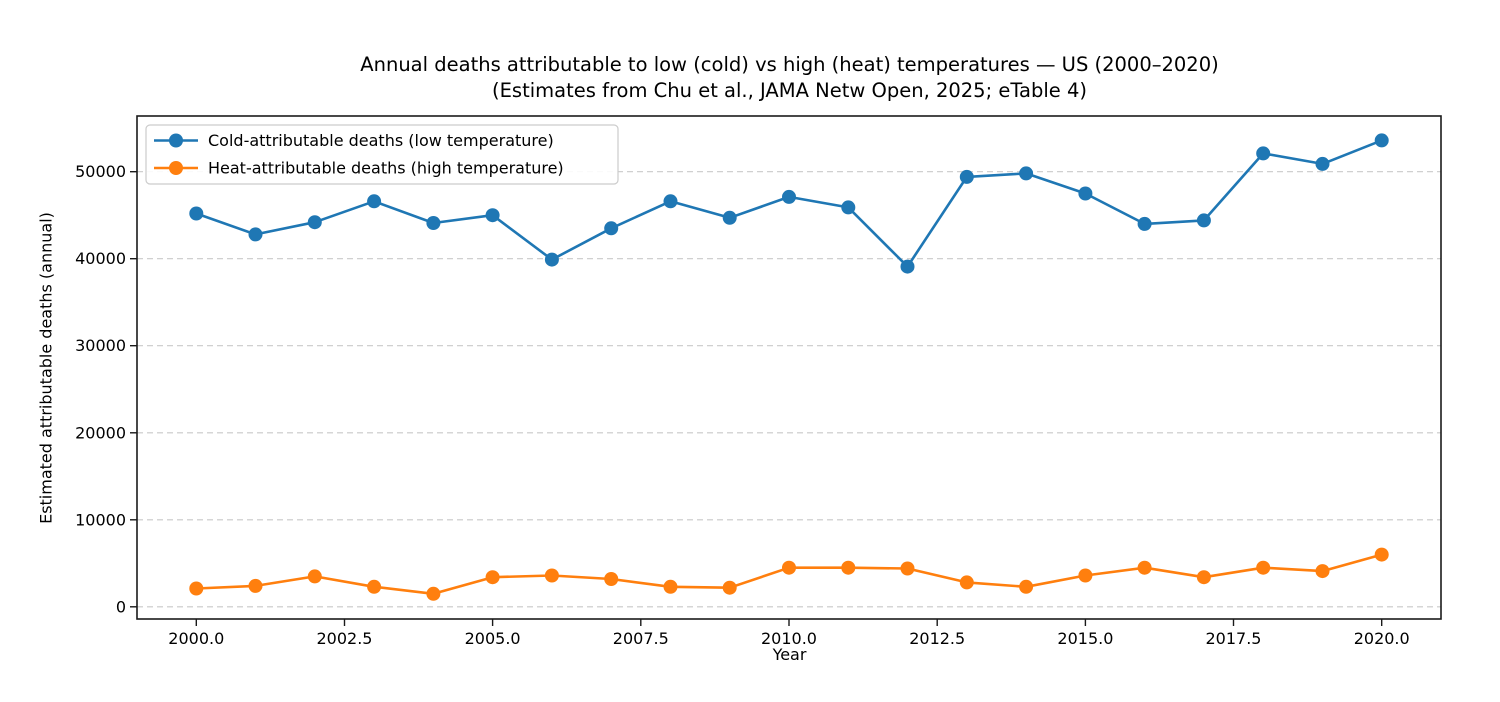  Describe the element at coordinates (100, 519) in the screenshot. I see `y-tick-label: 10000` at that location.